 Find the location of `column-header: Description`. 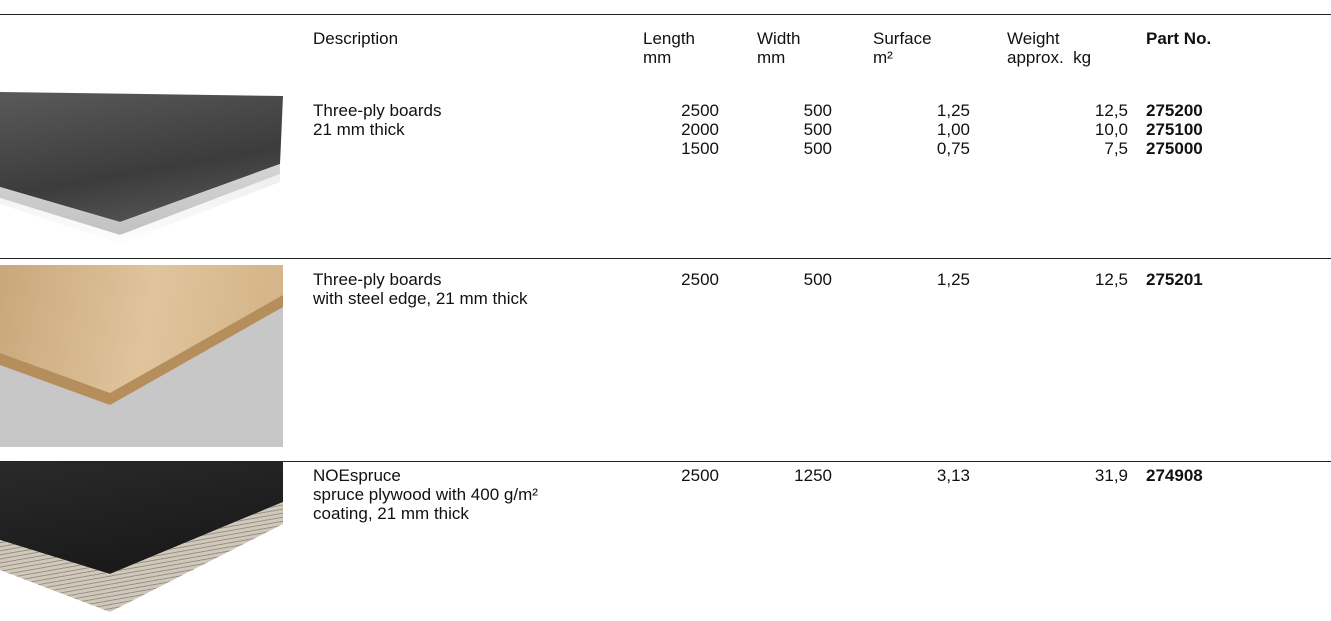

column-header: Description is located at coordinates (356, 38).